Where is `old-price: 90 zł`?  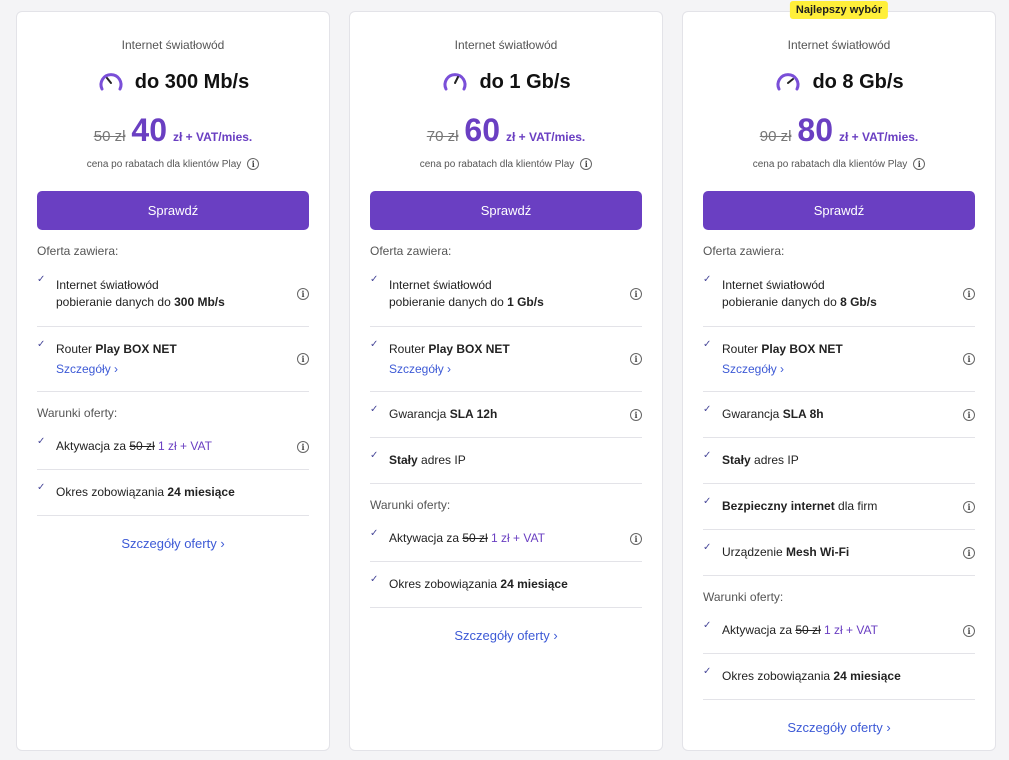
old-price: 90 zł is located at coordinates (775, 136).